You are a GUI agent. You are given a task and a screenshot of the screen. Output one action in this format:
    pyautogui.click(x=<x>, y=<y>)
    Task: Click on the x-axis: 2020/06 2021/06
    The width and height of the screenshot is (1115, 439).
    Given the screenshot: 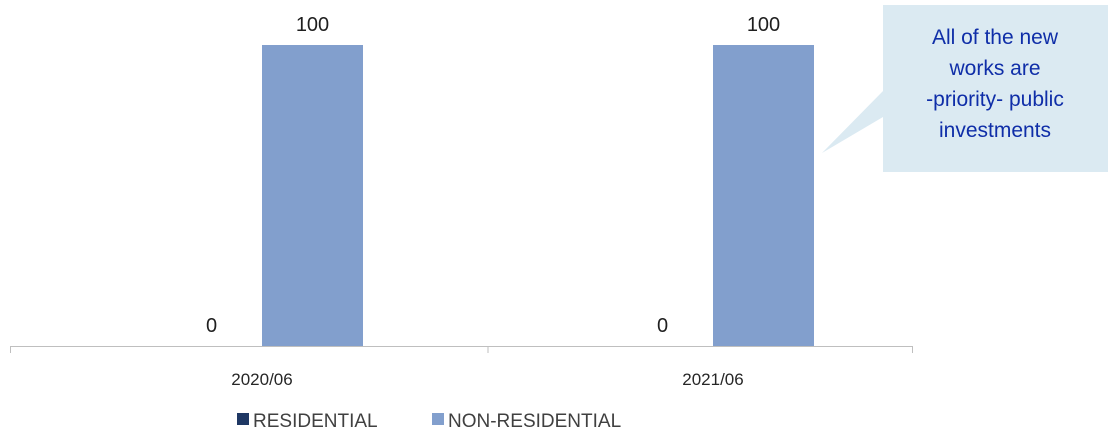 What is the action you would take?
    pyautogui.click(x=461, y=367)
    